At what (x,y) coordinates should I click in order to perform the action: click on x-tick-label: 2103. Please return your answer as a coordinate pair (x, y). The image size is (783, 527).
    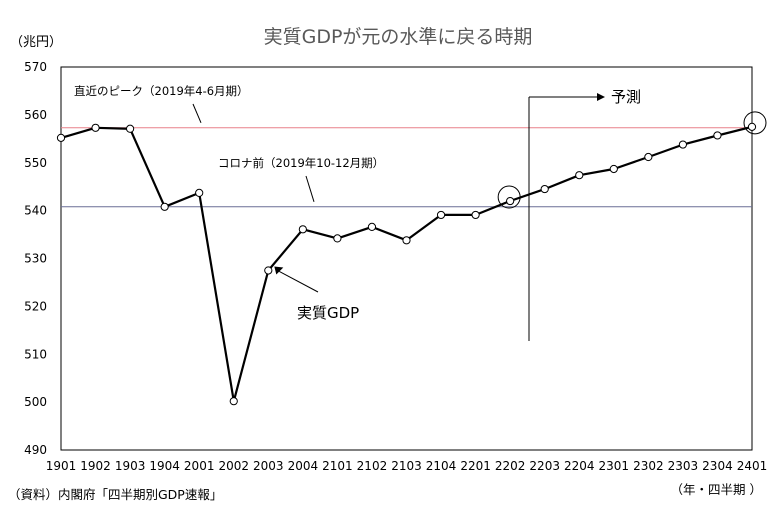
    Looking at the image, I should click on (406, 466).